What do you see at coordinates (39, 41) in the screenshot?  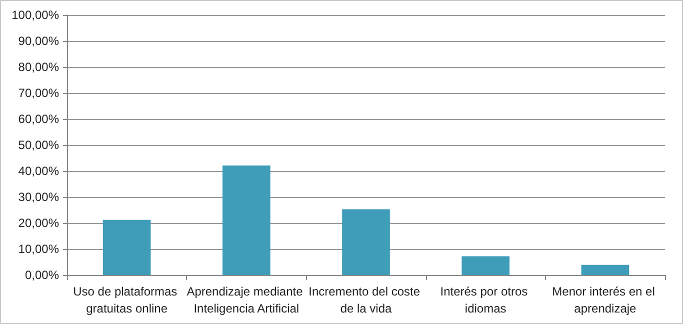 I see `y-tick-label: 90,00%` at bounding box center [39, 41].